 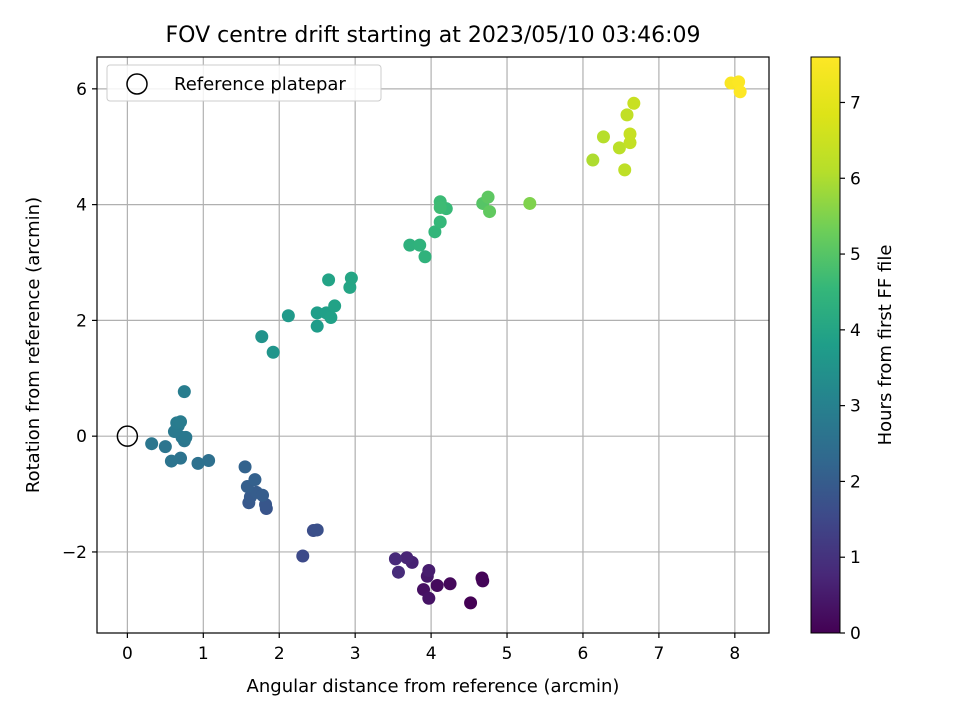 I want to click on colorbar-tick-label: 6, so click(x=855, y=179).